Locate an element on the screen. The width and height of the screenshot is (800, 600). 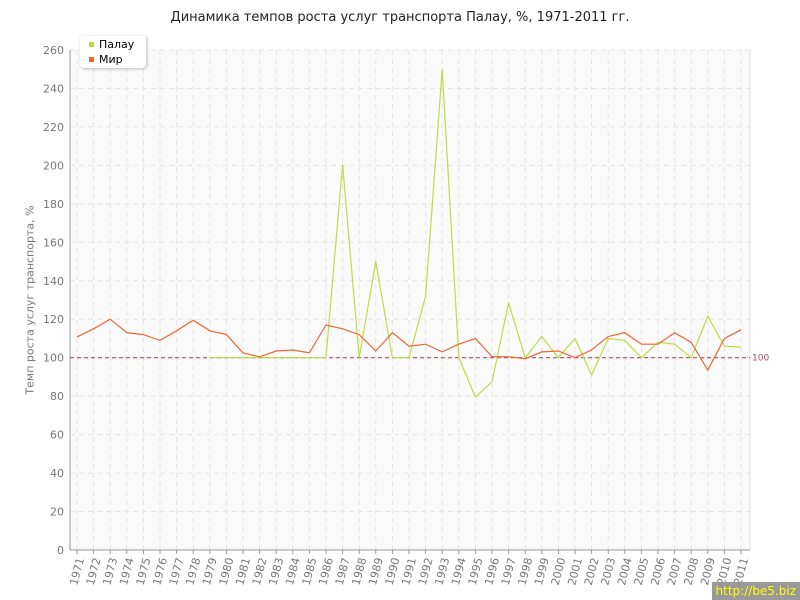
y-tick-label: 20 is located at coordinates (57, 512).